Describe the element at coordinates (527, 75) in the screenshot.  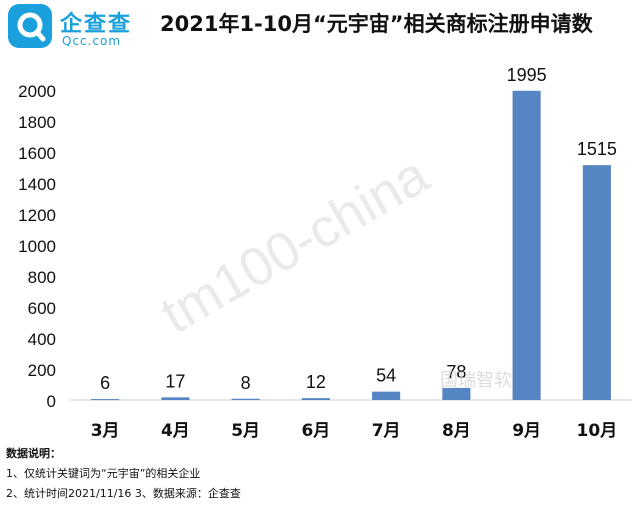
I see `data-label: 1995` at that location.